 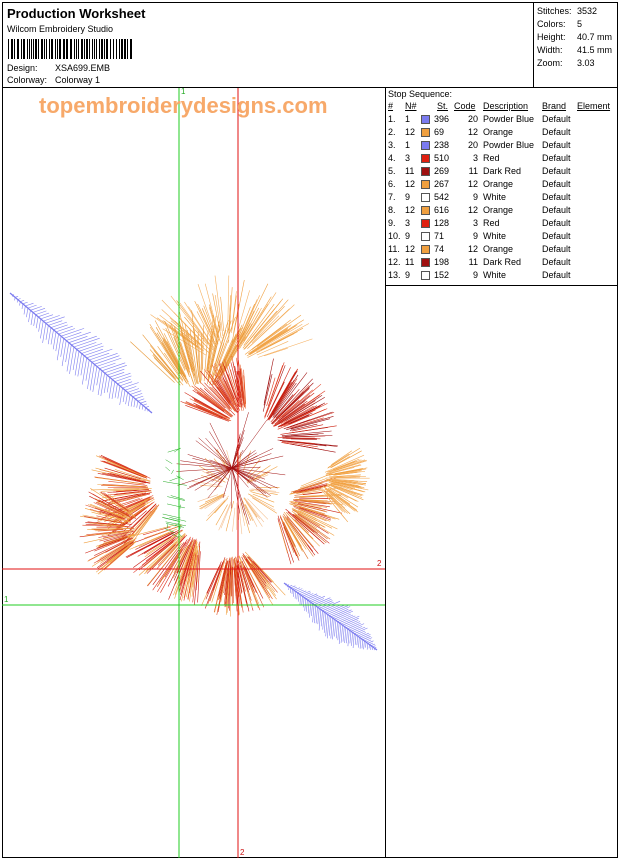 What do you see at coordinates (443, 106) in the screenshot?
I see `col-stitches: St.` at bounding box center [443, 106].